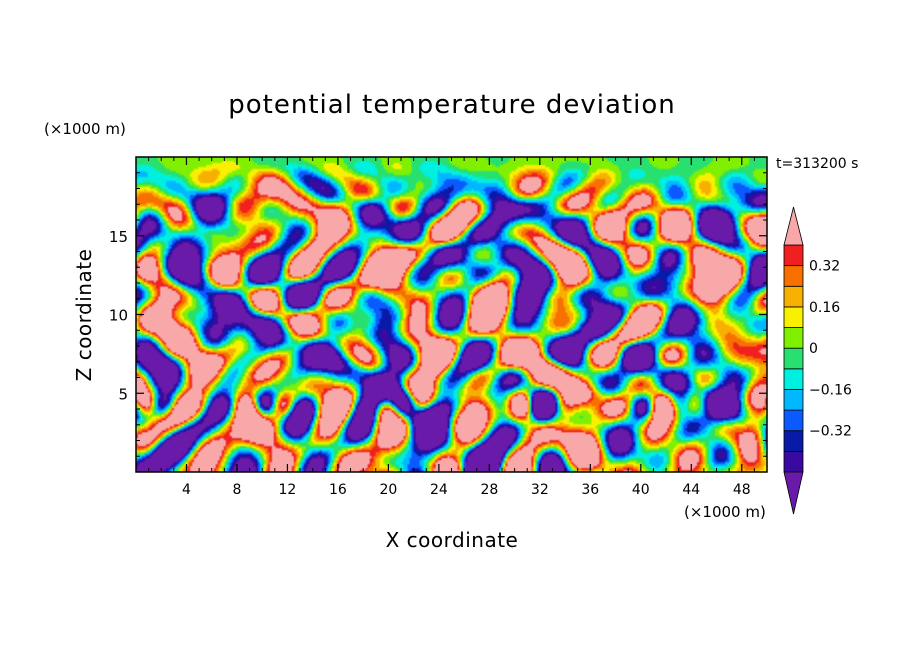  Describe the element at coordinates (830, 390) in the screenshot. I see `colorbar-label: −0.16` at that location.